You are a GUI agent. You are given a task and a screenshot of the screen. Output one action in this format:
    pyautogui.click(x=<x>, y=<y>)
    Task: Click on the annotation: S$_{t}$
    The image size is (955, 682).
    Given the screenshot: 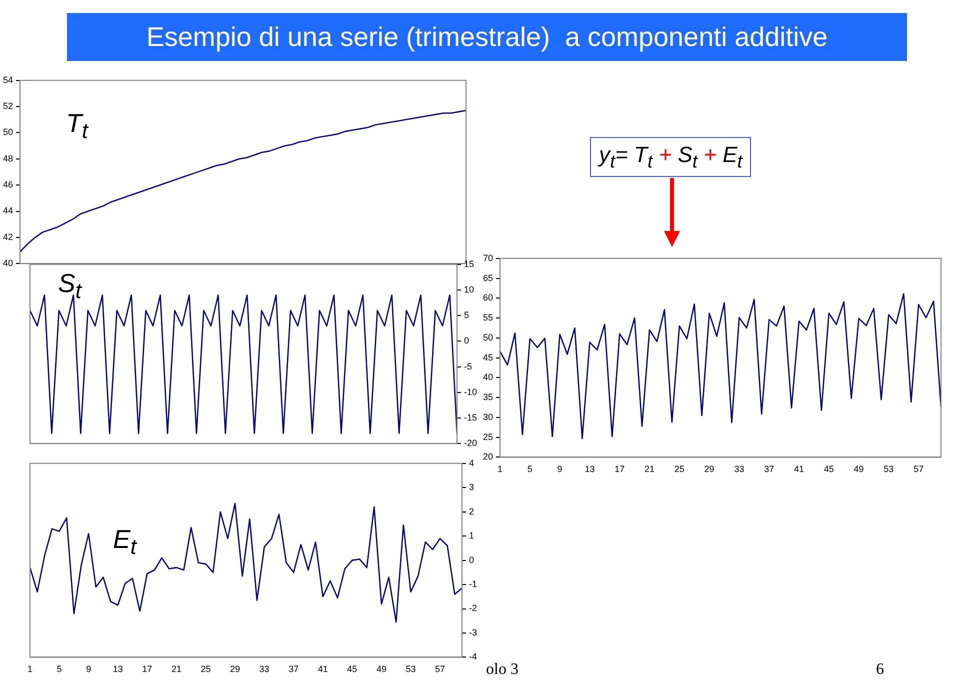 What is the action you would take?
    pyautogui.click(x=70, y=286)
    